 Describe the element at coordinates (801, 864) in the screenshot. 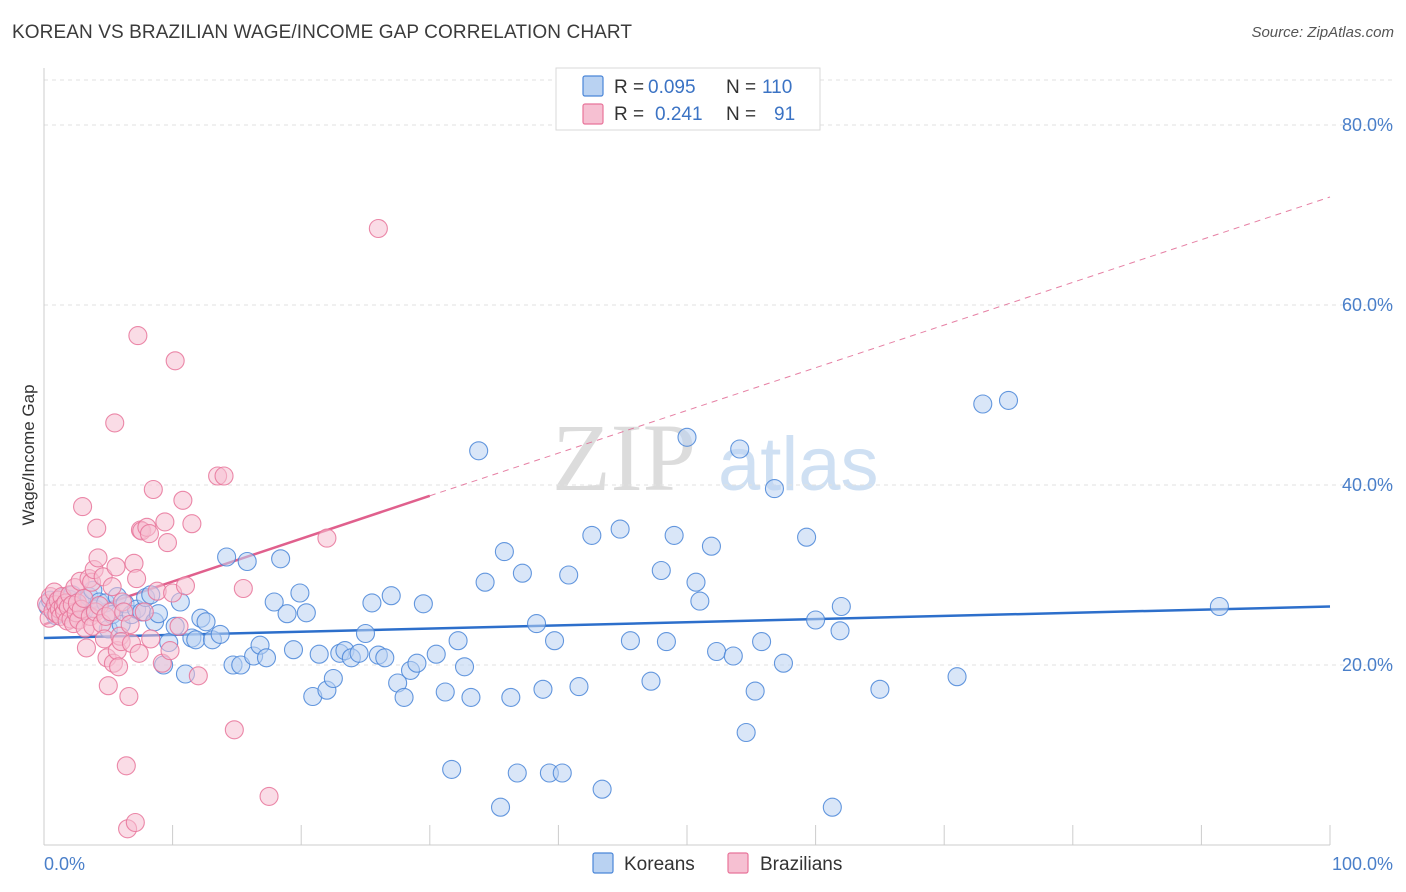

I see `bottom-legend-brazilian-label: Brazilians` at that location.